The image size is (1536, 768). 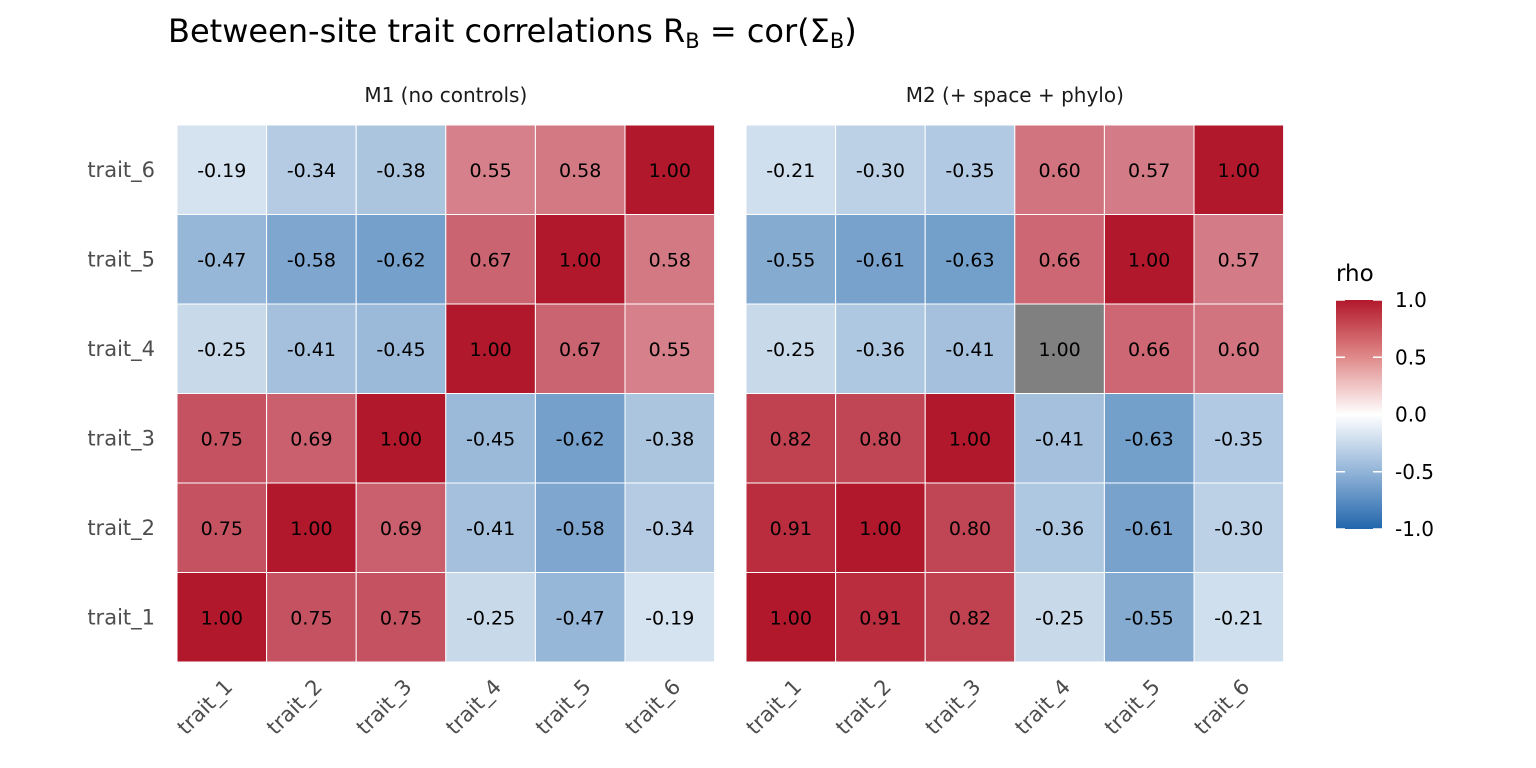 What do you see at coordinates (1355, 274) in the screenshot?
I see `legend-title: rho` at bounding box center [1355, 274].